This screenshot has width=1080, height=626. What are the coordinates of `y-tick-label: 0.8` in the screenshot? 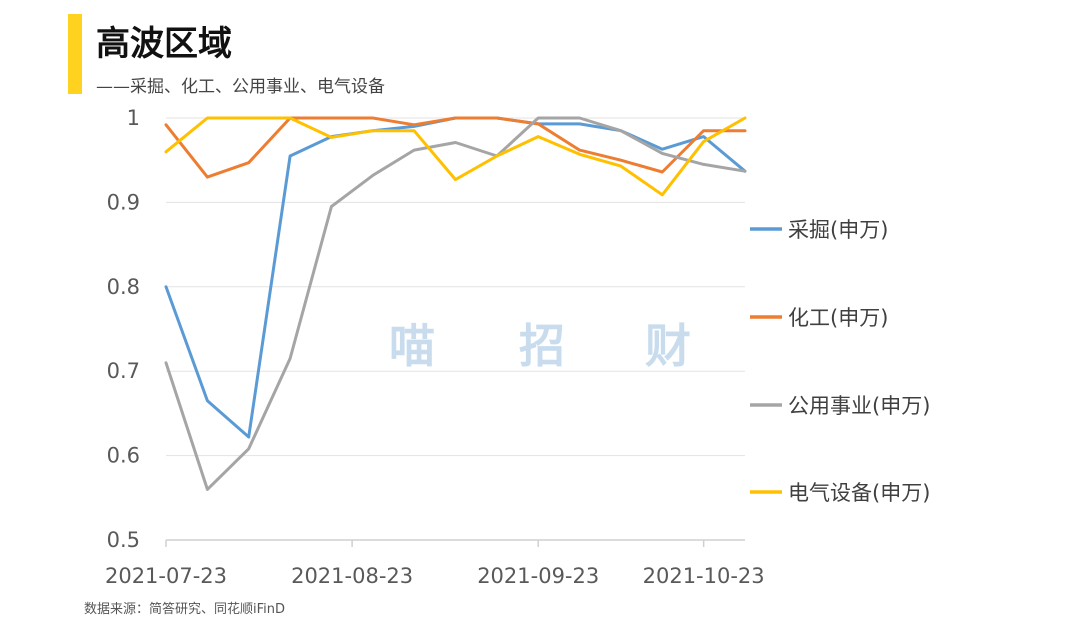 It's located at (123, 287).